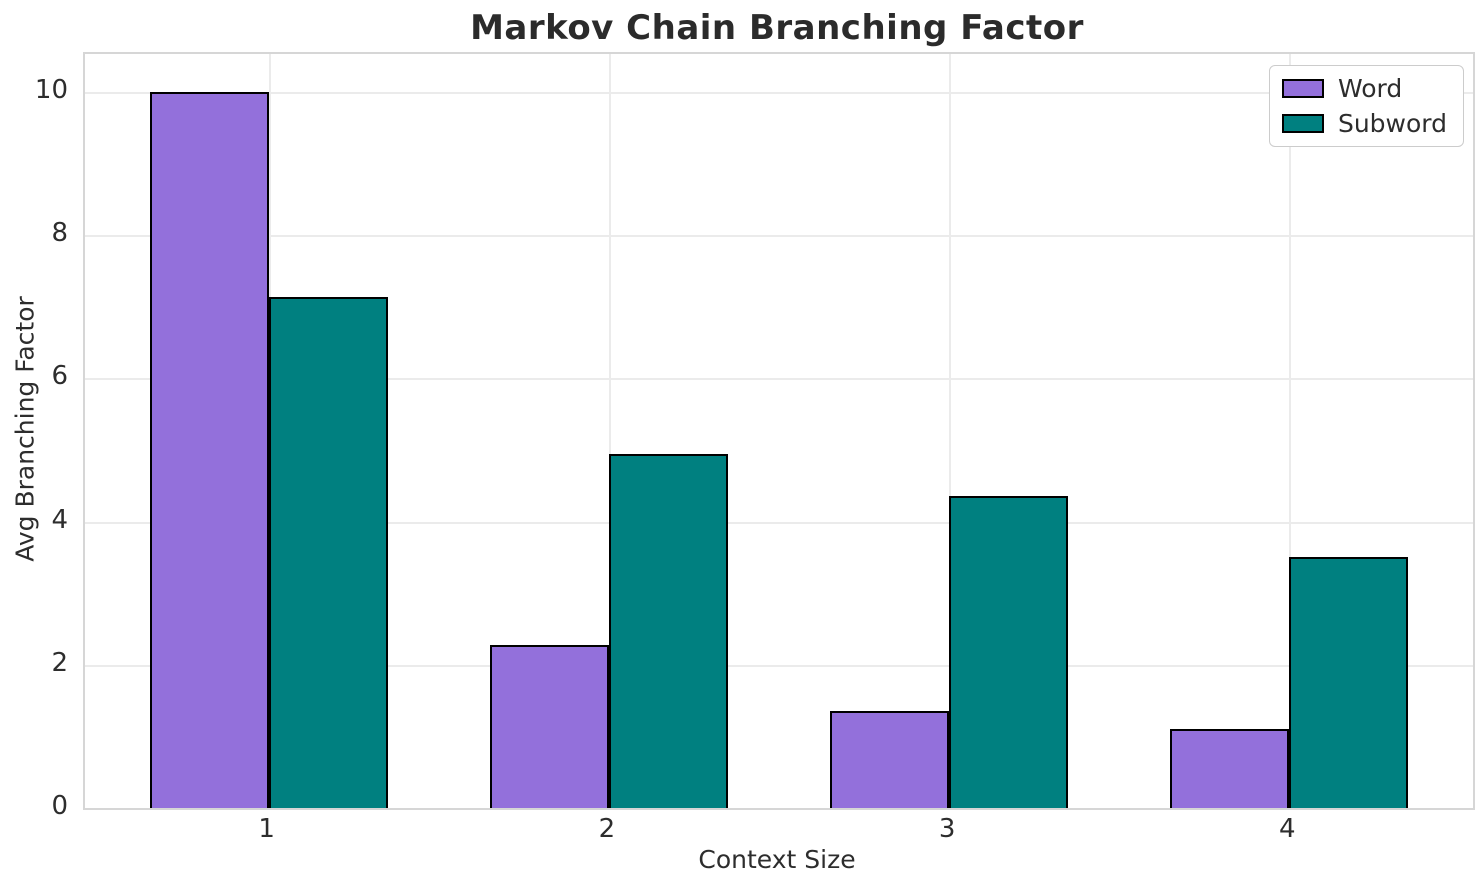 Image resolution: width=1484 pixels, height=885 pixels. Describe the element at coordinates (59, 233) in the screenshot. I see `y-tick-8: 8` at that location.